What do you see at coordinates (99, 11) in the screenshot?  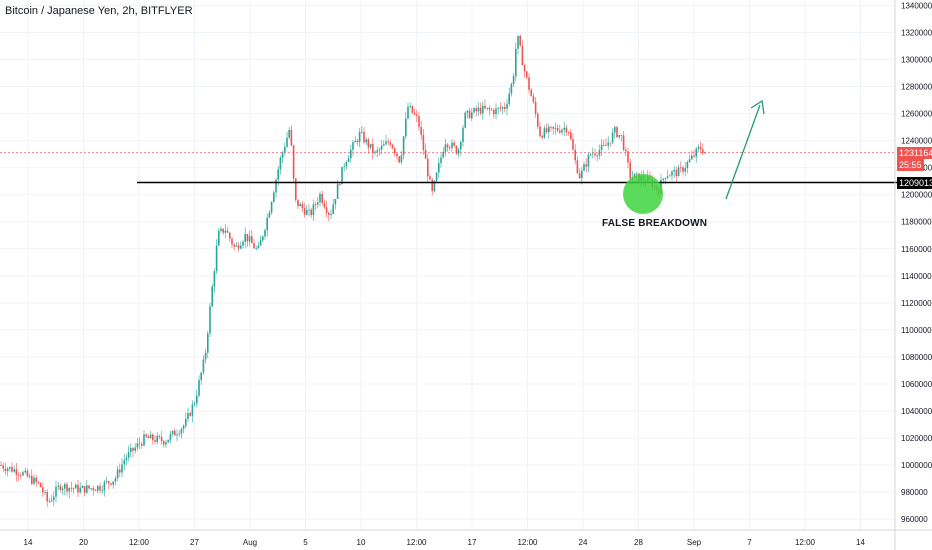 I see `chart-title: Bitcoin / Japanese Yen, 2h, BITFLYER` at bounding box center [99, 11].